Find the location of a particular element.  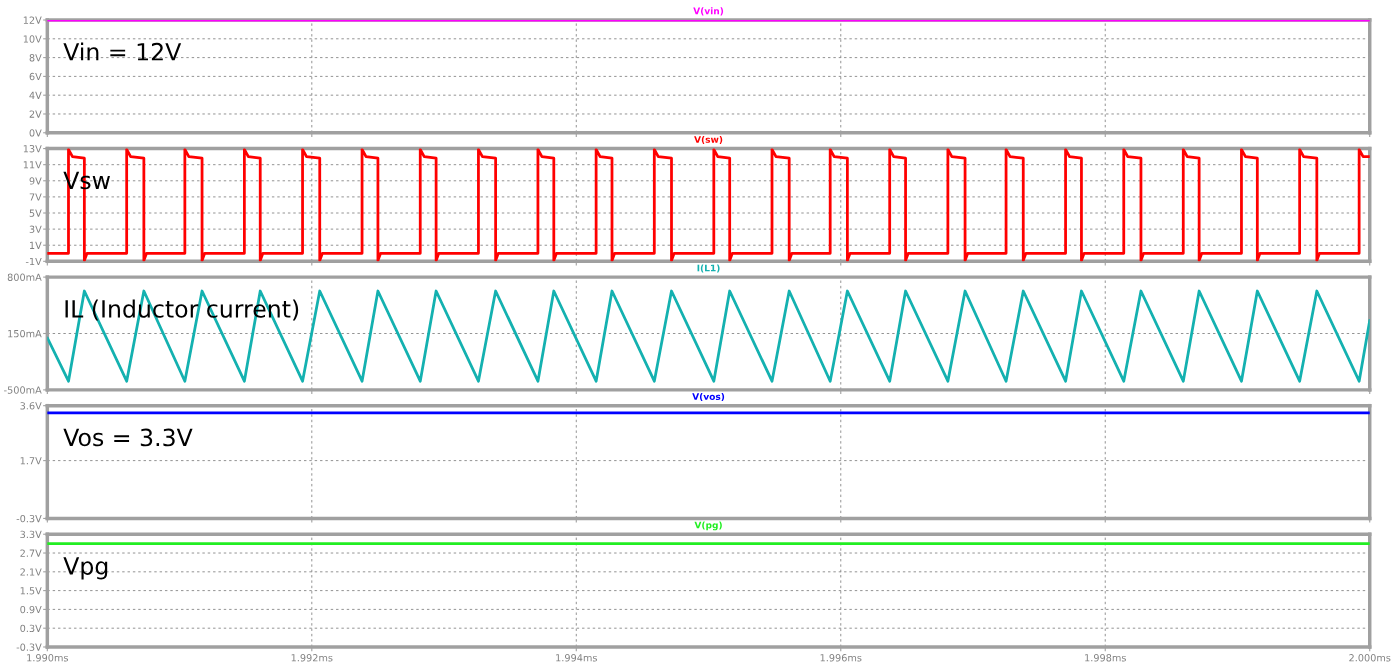

y-tick-label: 4V is located at coordinates (35, 95).